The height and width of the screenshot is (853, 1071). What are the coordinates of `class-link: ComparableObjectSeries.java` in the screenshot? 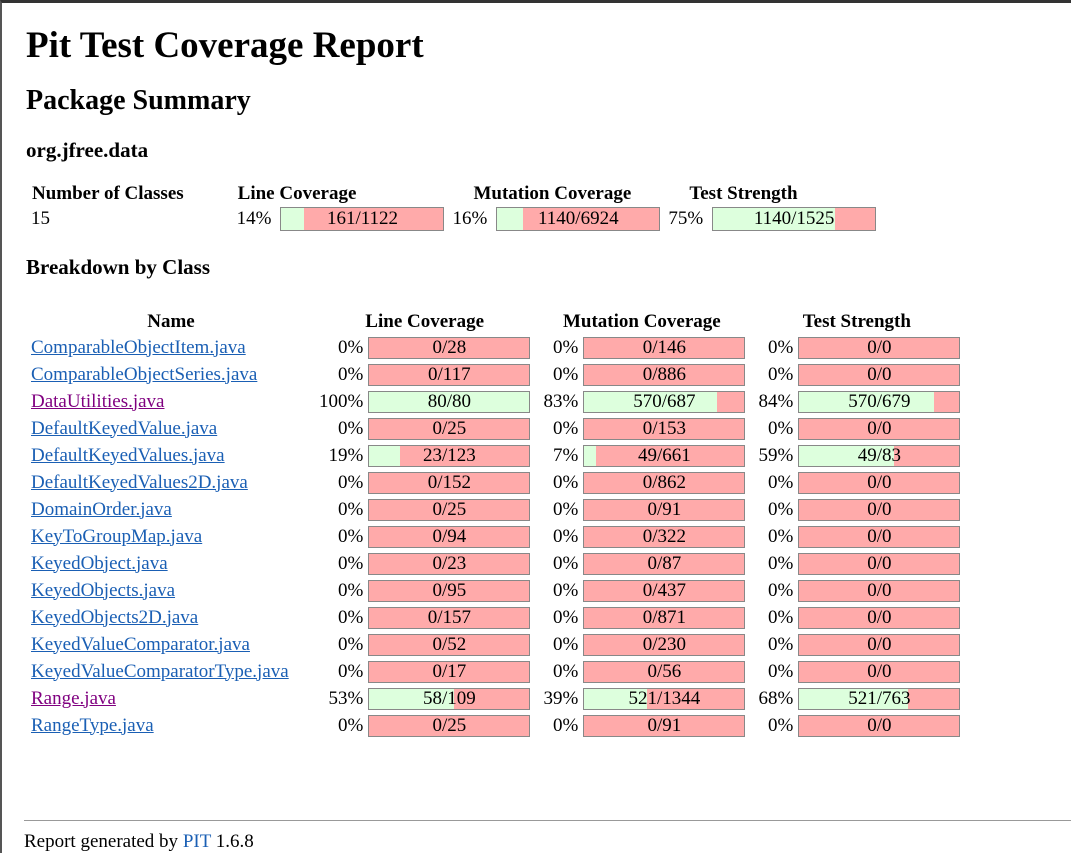 It's located at (144, 374).